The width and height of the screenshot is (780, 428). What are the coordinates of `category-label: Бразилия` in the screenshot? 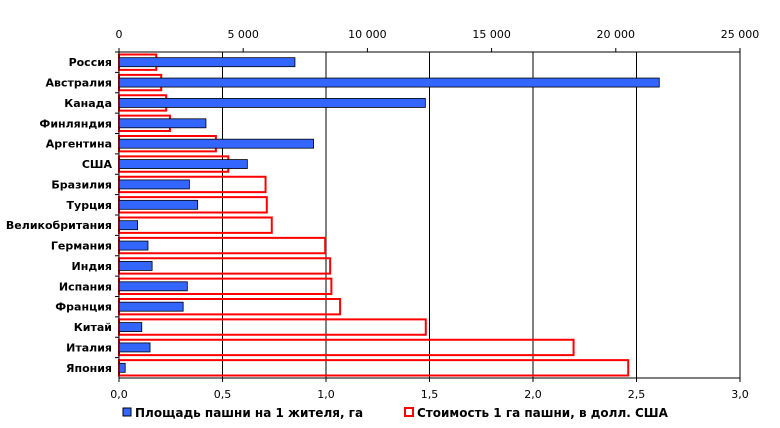 It's located at (81, 184).